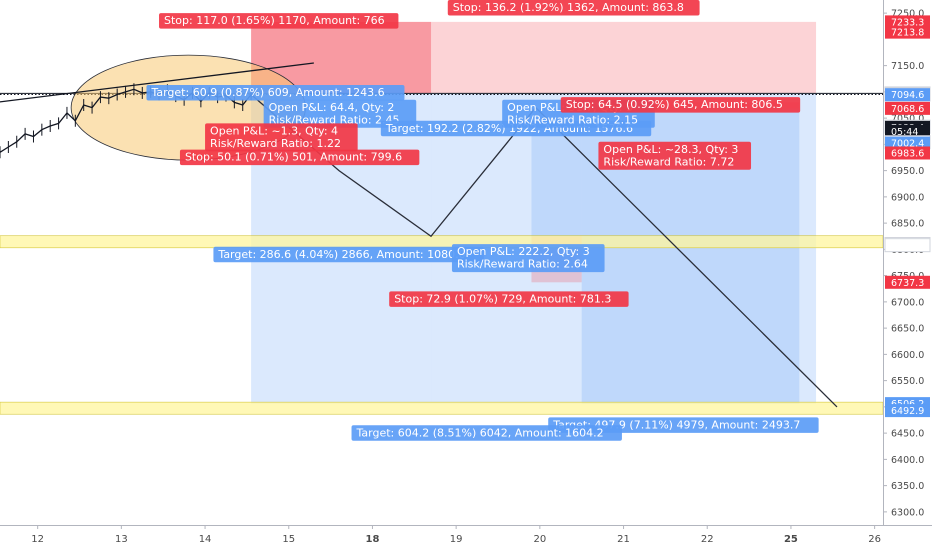  What do you see at coordinates (275, 143) in the screenshot?
I see `position-label-text: Risk/Reward Ratio: 1.22` at bounding box center [275, 143].